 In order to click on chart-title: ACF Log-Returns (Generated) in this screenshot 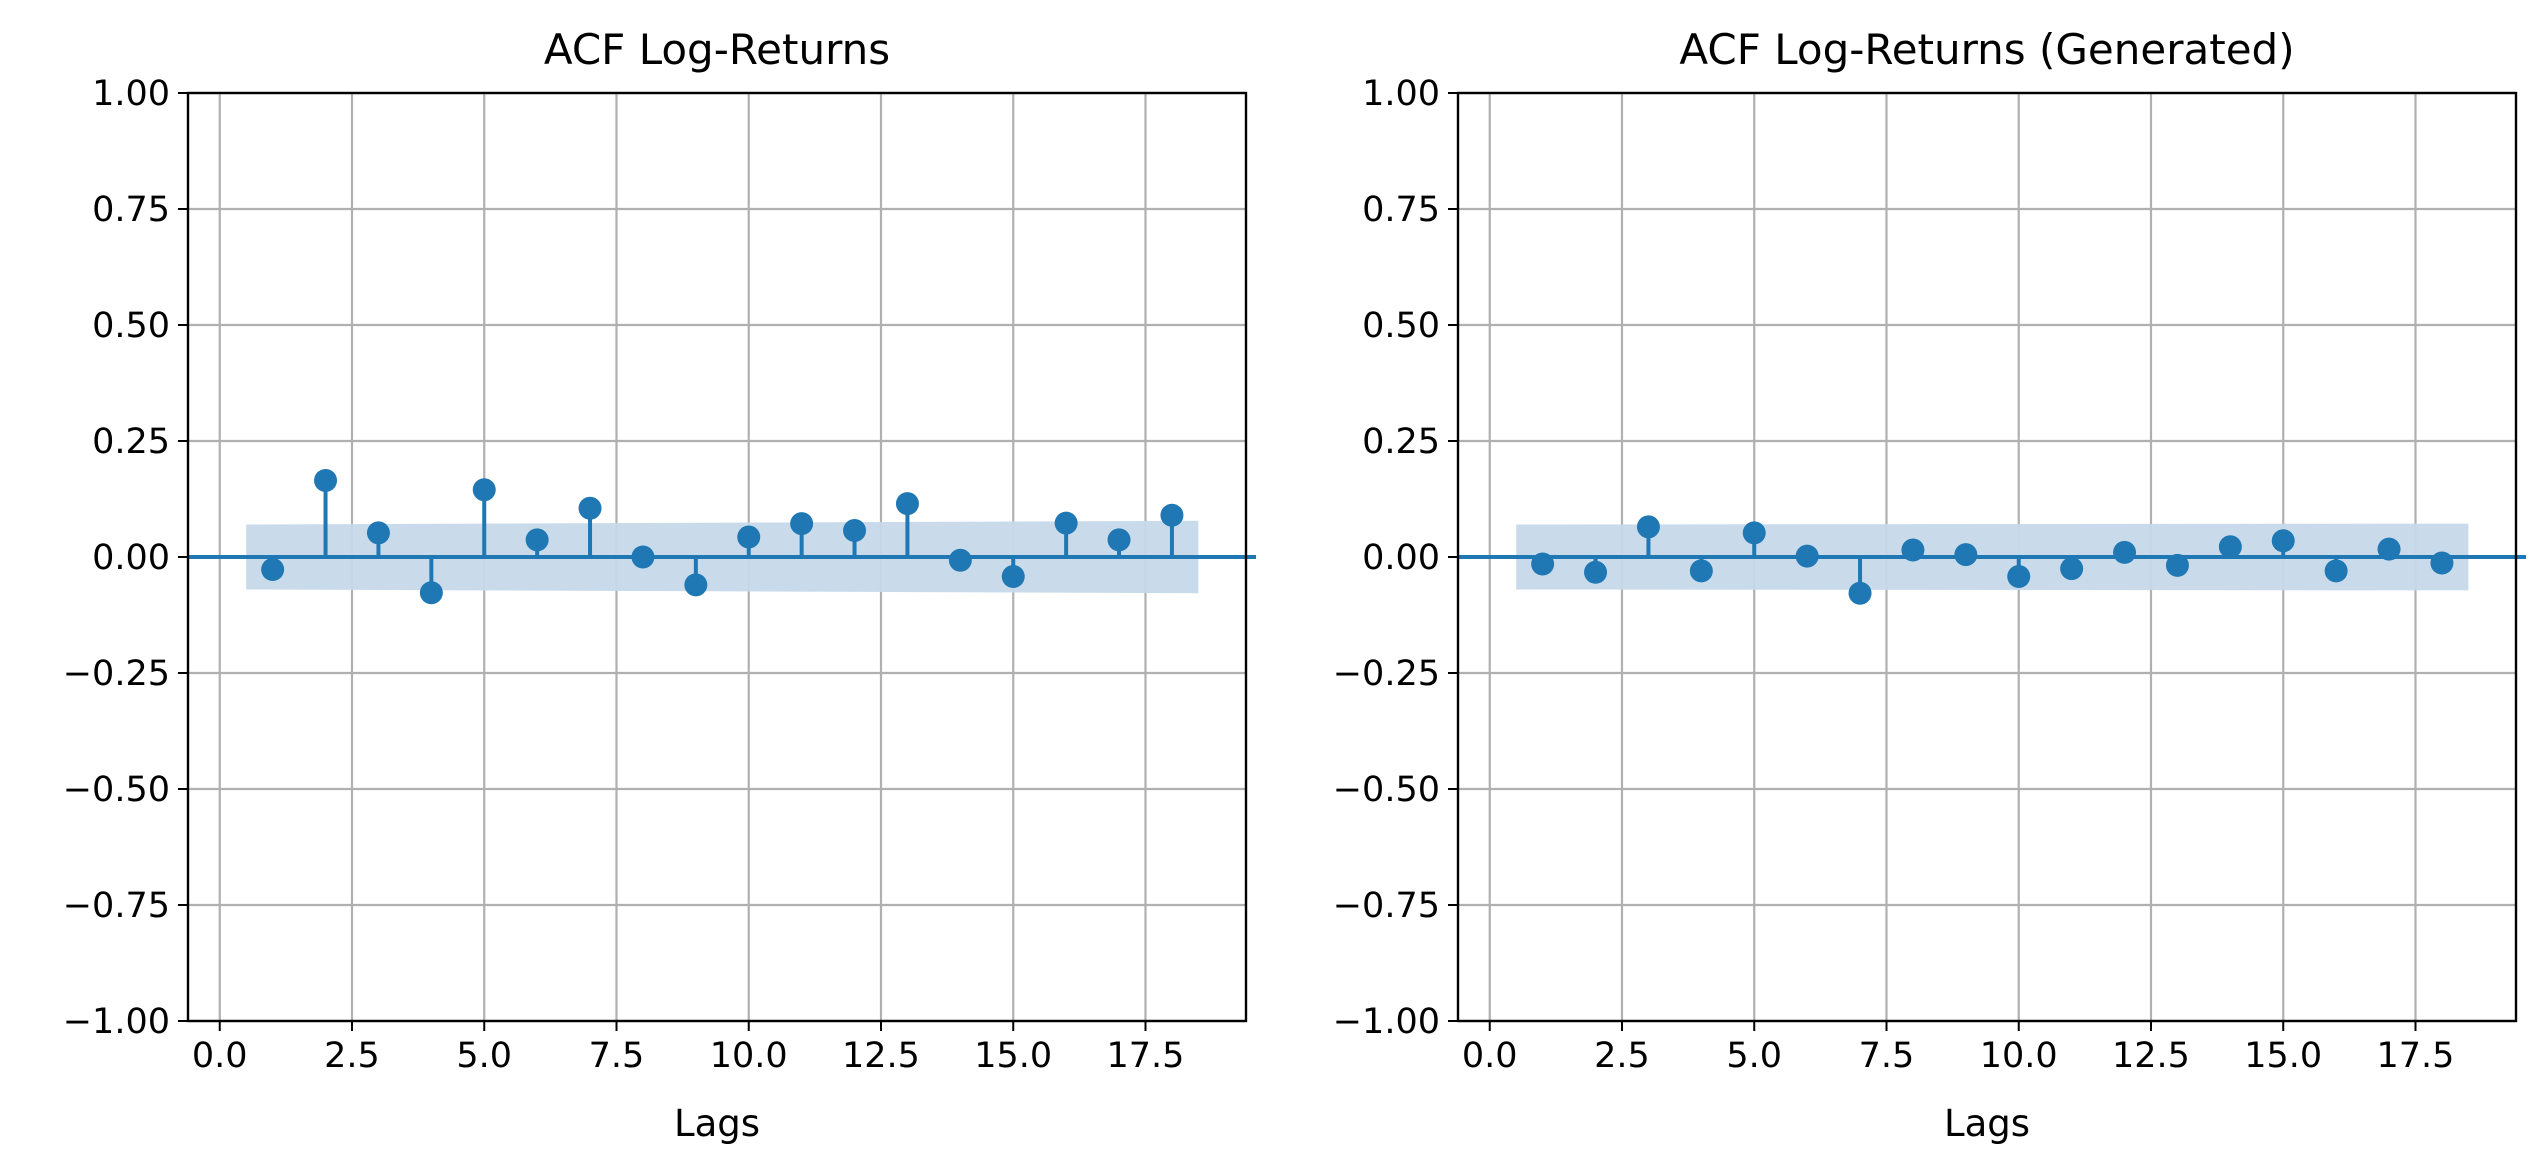, I will do `click(1986, 49)`.